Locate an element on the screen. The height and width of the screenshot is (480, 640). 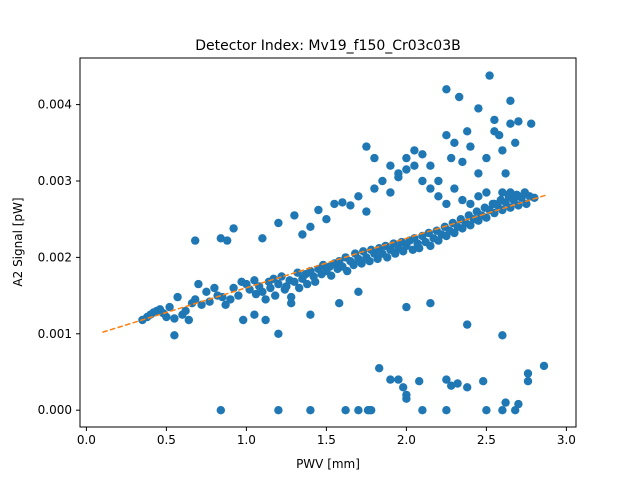
y-tick-label: 0.000 is located at coordinates (55, 410).